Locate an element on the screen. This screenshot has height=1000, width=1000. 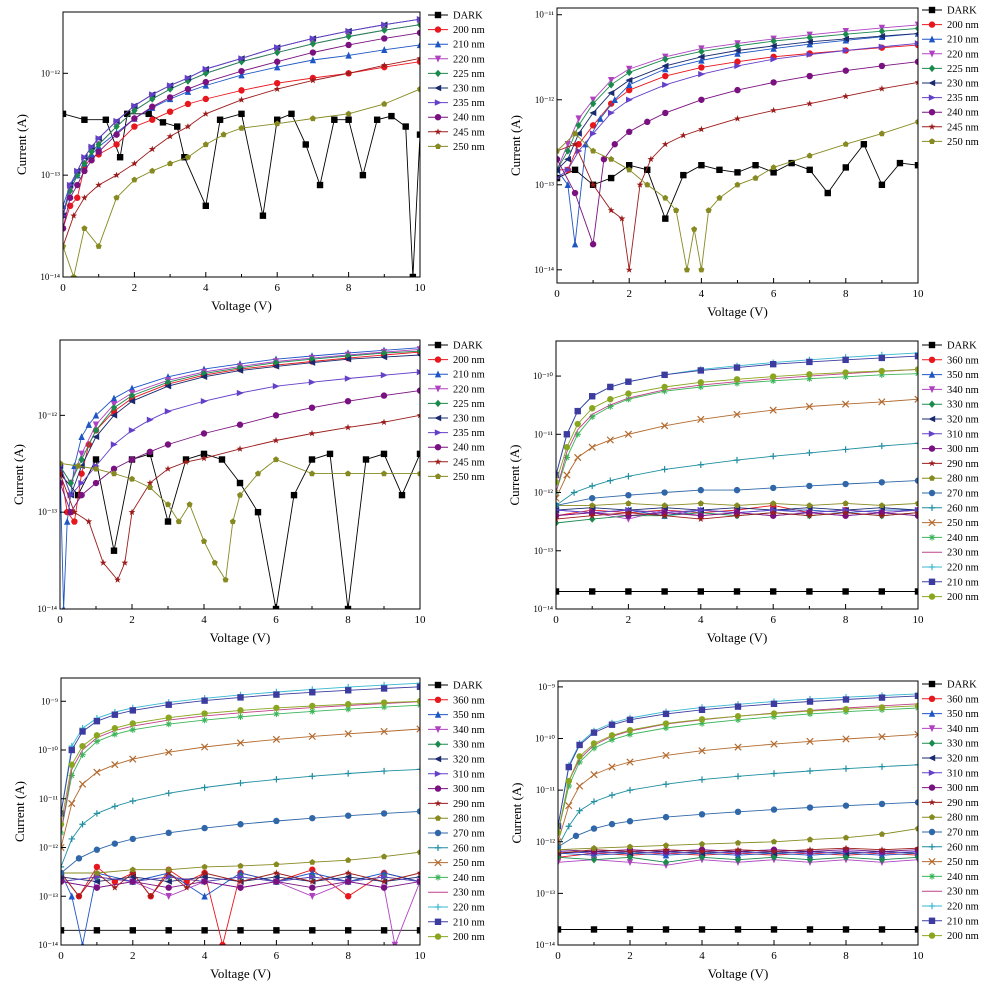
legend-label: 290 nm is located at coordinates (963, 464).